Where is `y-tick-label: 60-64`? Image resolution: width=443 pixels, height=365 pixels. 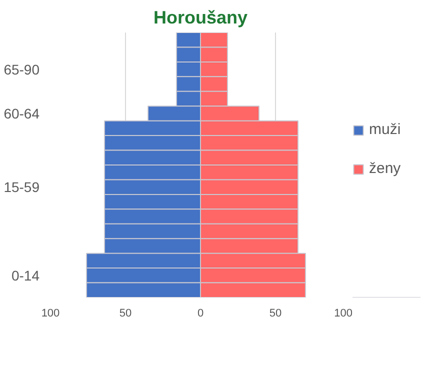
y-tick-label: 60-64 is located at coordinates (22, 113).